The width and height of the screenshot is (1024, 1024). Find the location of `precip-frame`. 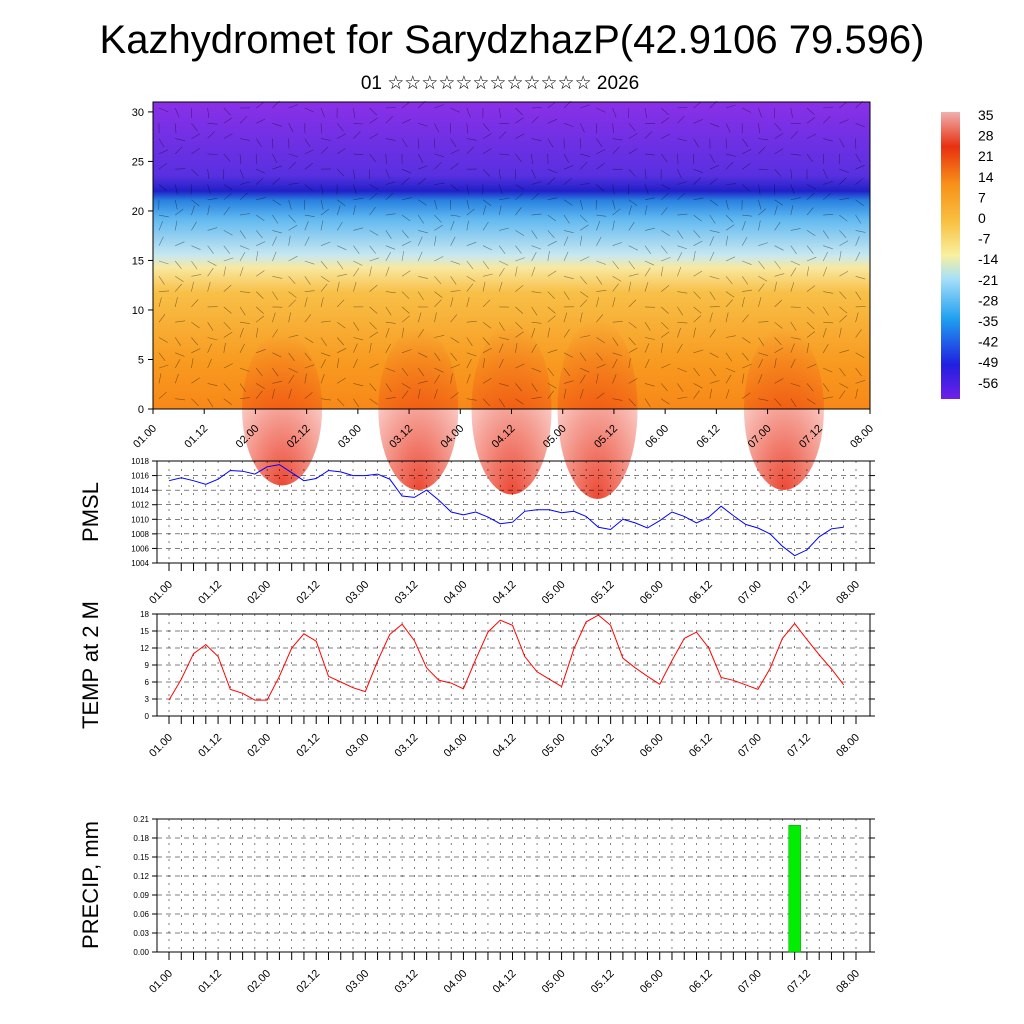

precip-frame is located at coordinates (513, 885).